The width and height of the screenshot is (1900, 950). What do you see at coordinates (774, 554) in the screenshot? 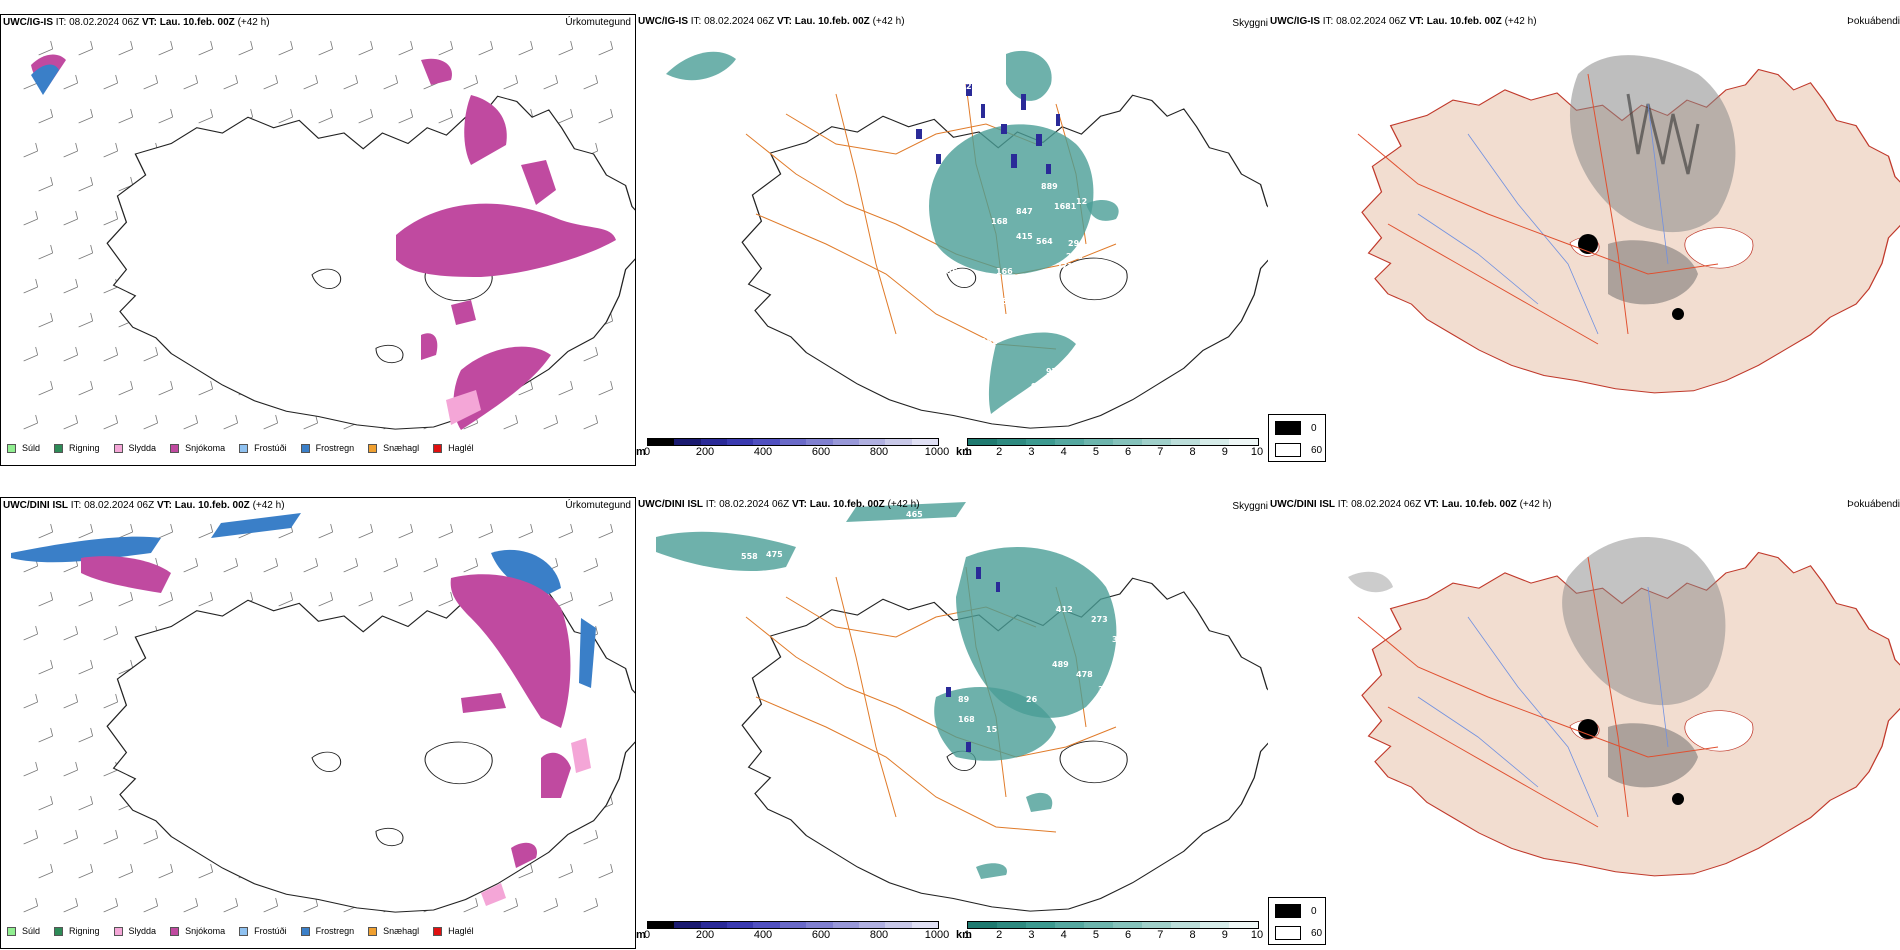
I see `visibility-value-label: 475` at bounding box center [774, 554].